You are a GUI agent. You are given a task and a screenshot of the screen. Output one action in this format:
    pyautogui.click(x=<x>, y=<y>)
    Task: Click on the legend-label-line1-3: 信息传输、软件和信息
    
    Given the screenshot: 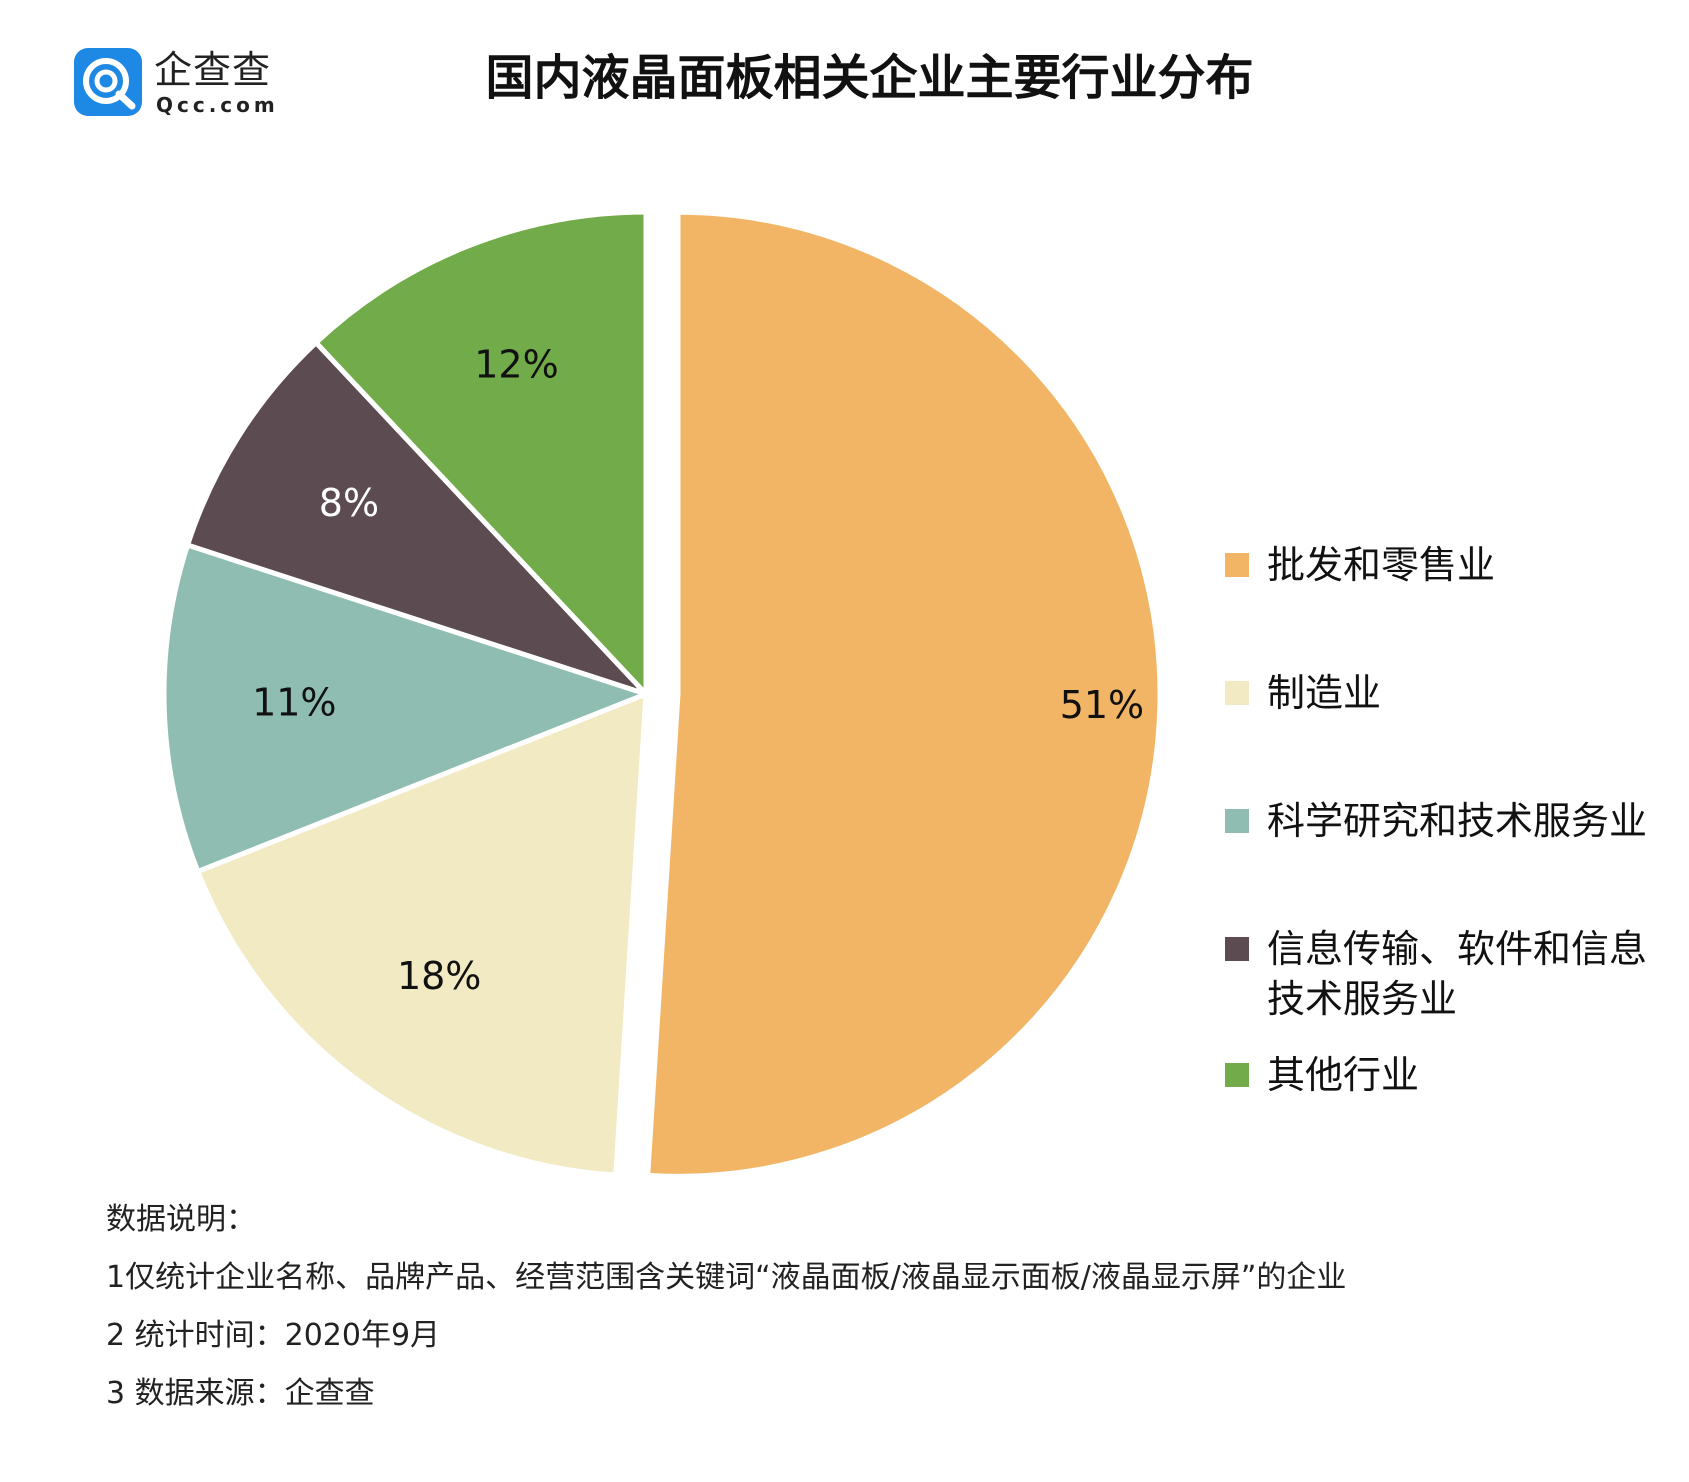 What is the action you would take?
    pyautogui.click(x=1457, y=949)
    